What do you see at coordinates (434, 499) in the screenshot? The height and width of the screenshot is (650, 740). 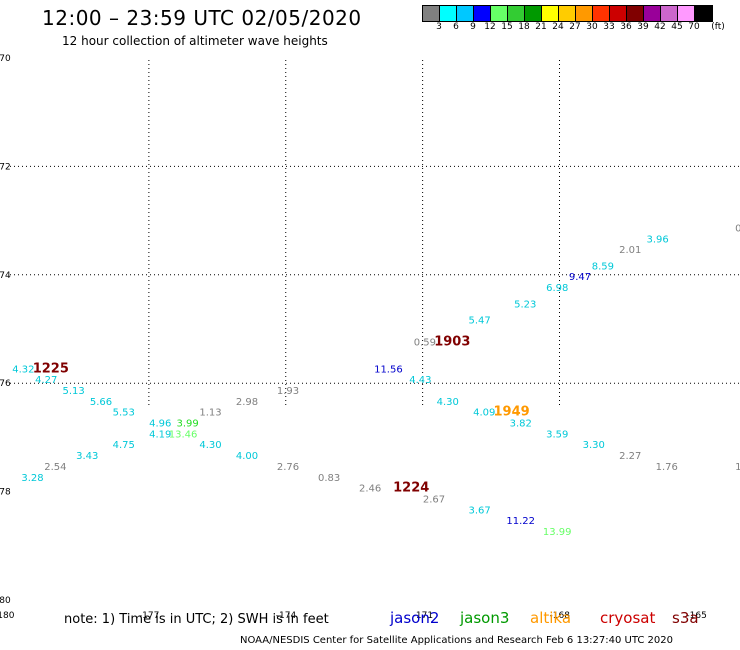 I see `wave-height-value: 2.67` at bounding box center [434, 499].